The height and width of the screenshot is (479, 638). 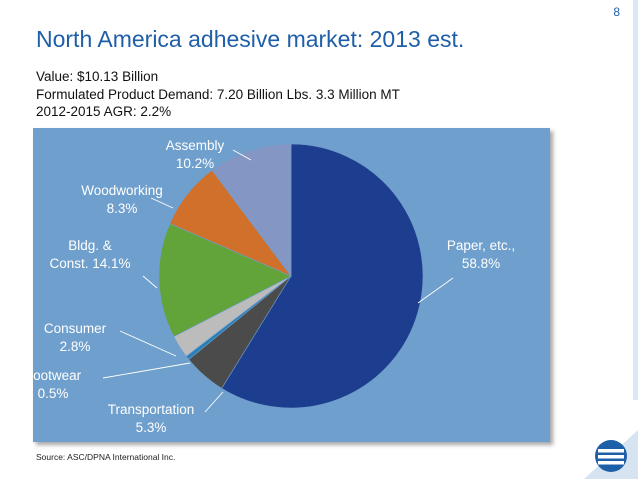 I want to click on slice-label: Bldg. & Const. 14.1%, so click(x=89, y=254).